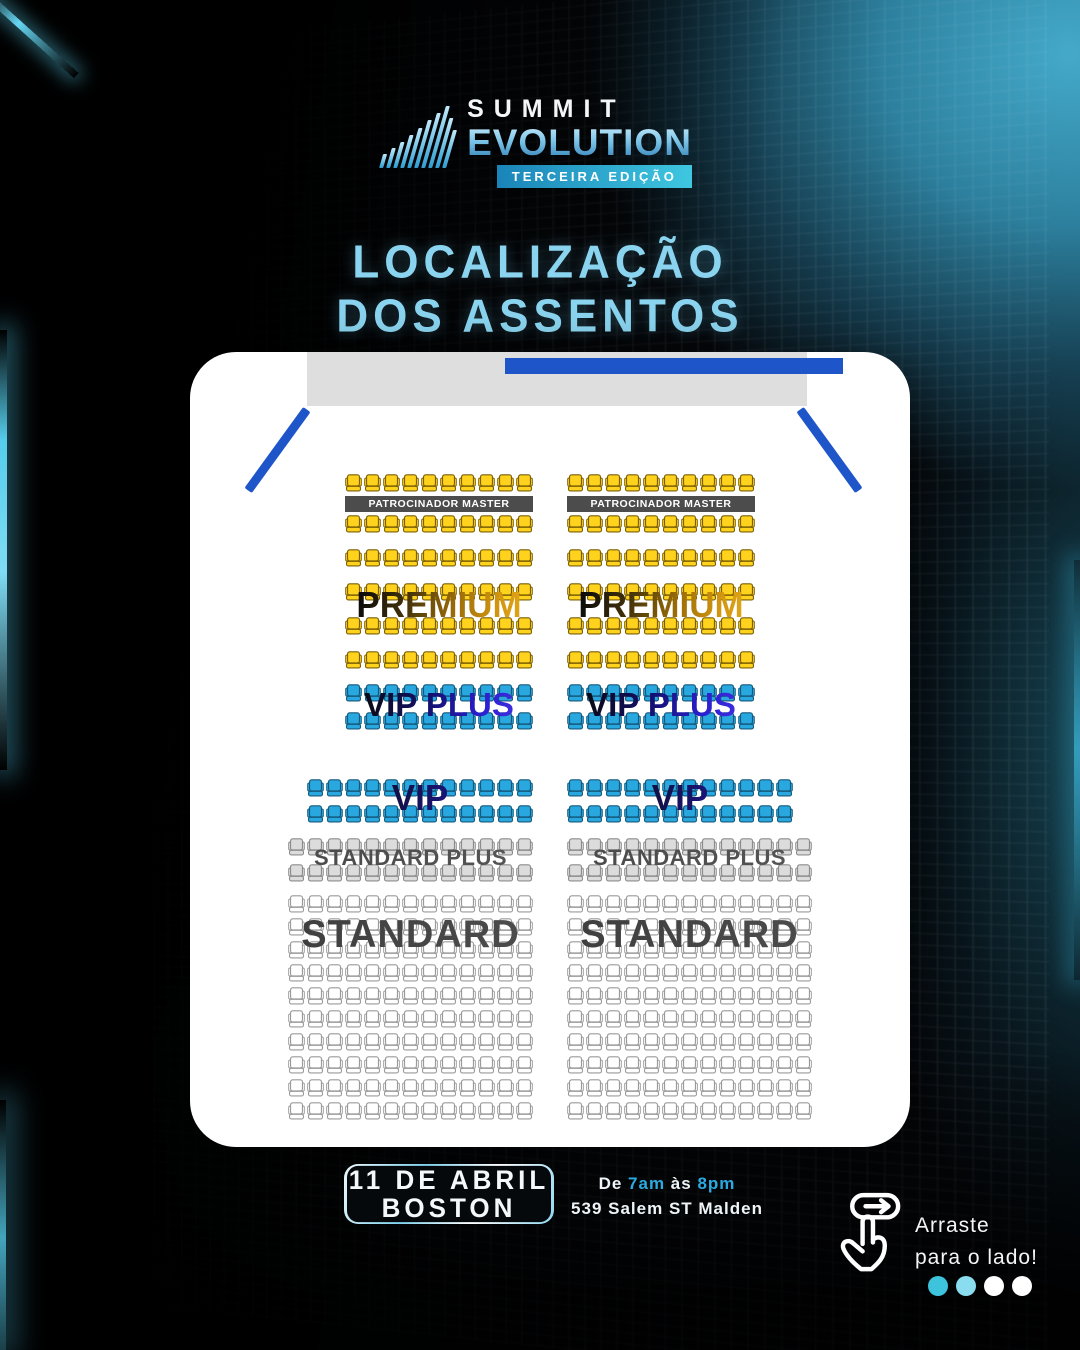 The image size is (1080, 1350). What do you see at coordinates (689, 797) in the screenshot?
I see `seat-rows-right: PATROCINADOR MASTER` at bounding box center [689, 797].